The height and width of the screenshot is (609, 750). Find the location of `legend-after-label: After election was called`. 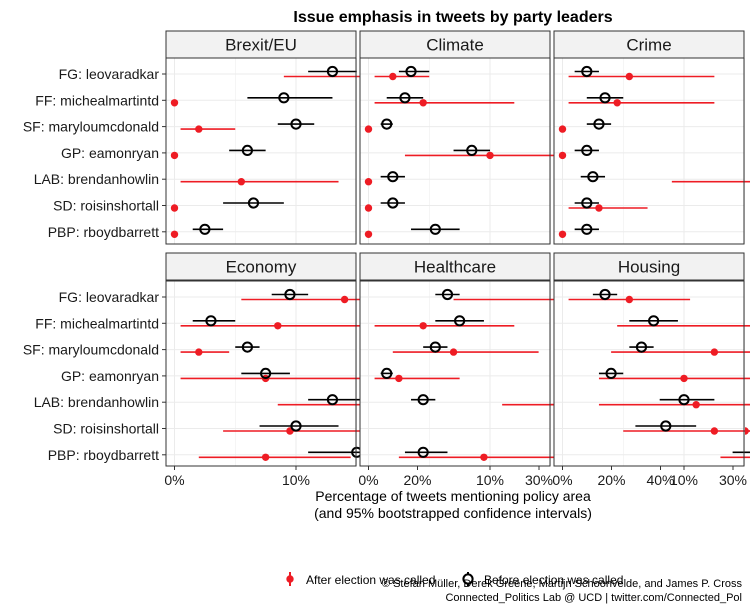

legend-after-label: After election was called is located at coordinates (370, 580).